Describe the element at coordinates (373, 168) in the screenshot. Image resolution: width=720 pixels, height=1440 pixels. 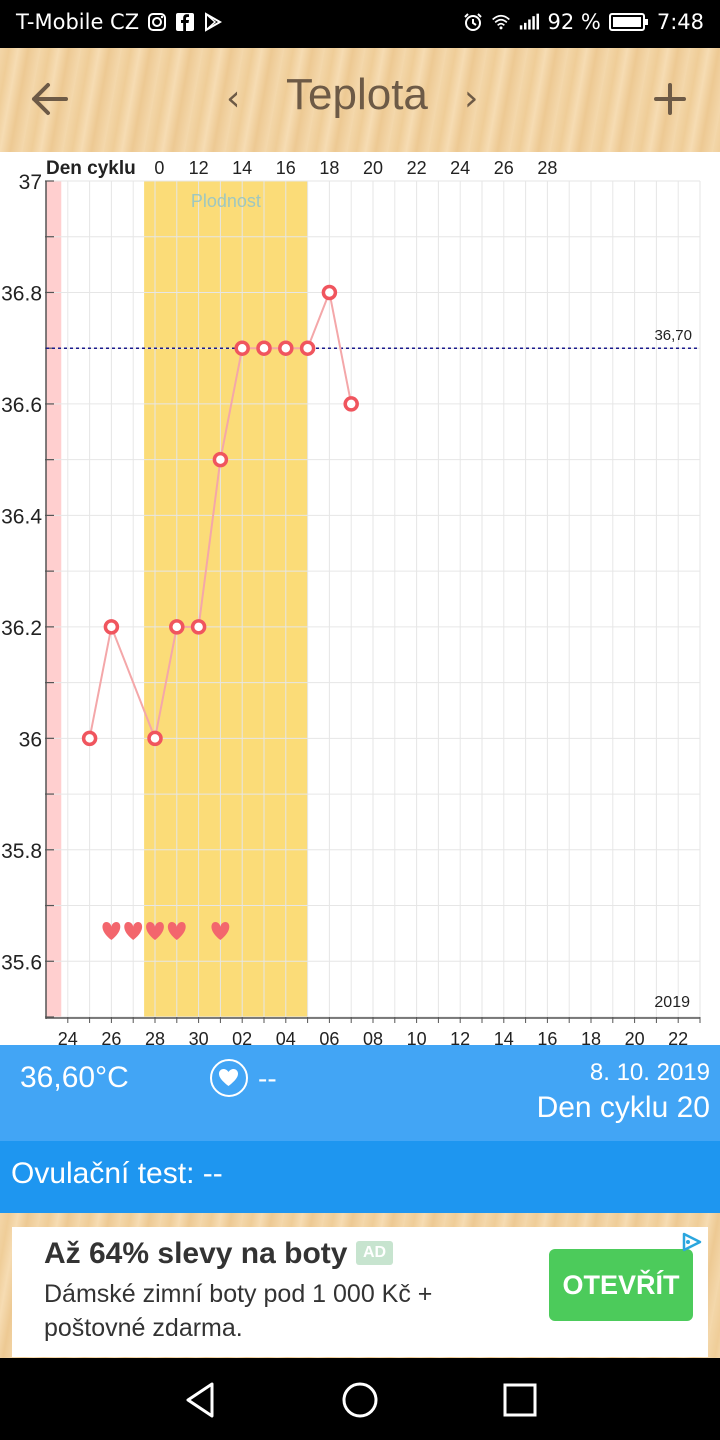
I see `top-tick-label: 20` at that location.